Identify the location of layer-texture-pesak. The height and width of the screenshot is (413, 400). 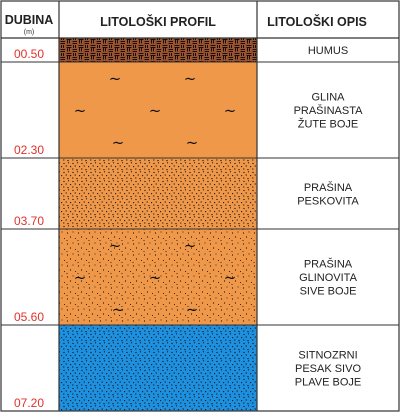
(158, 368).